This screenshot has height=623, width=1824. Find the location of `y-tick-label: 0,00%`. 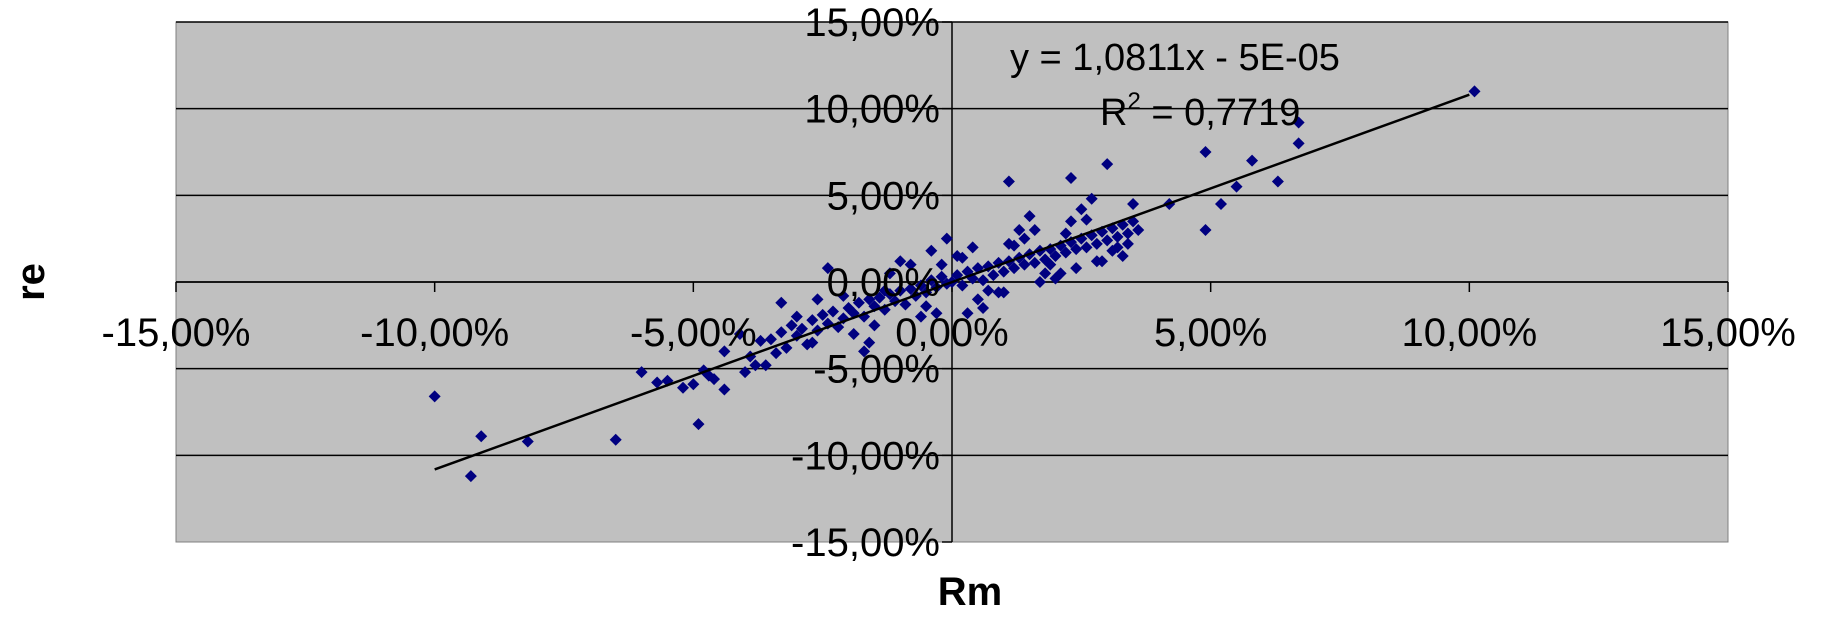

y-tick-label: 0,00% is located at coordinates (883, 283).